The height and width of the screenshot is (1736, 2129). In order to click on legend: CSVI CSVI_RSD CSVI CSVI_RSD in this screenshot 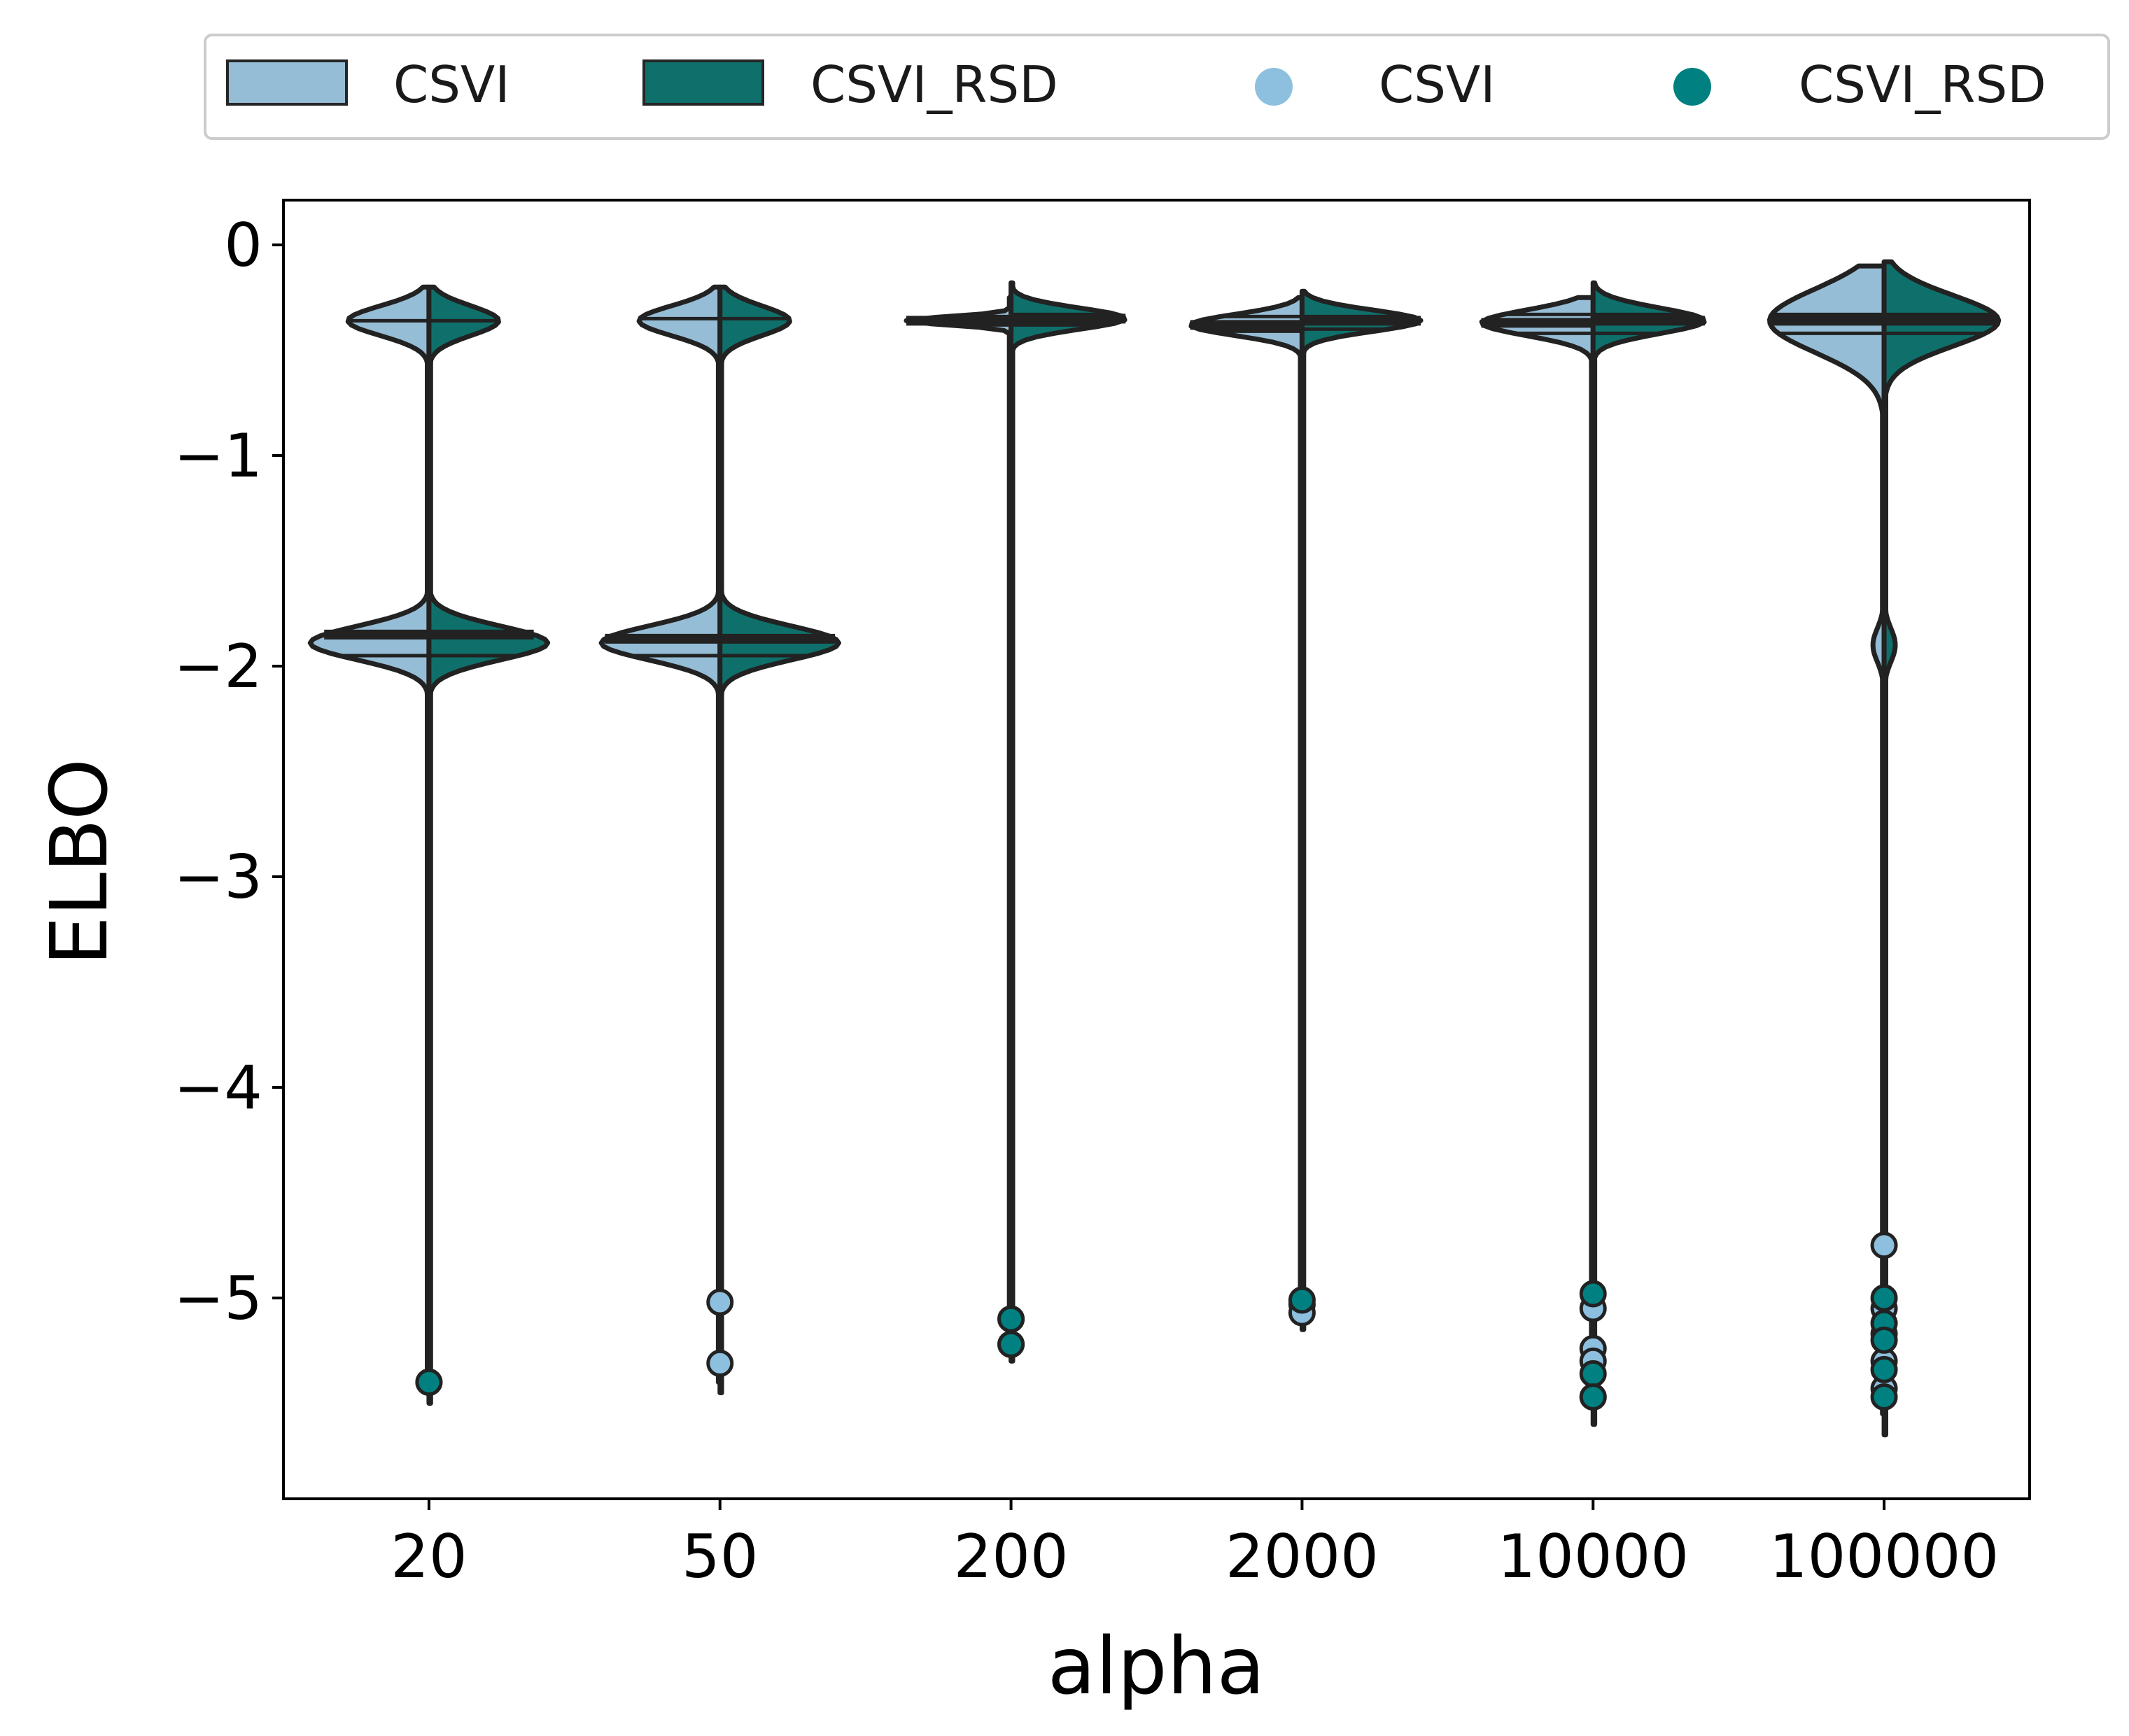, I will do `click(1157, 87)`.